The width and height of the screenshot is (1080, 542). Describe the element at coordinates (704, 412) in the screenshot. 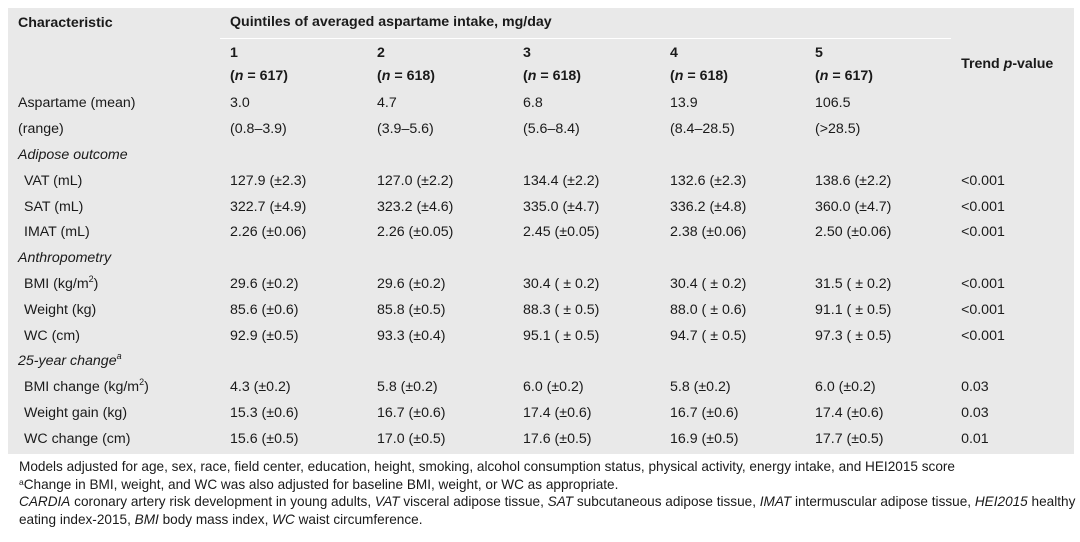

I see `cell-quintile-4: 16.7 (±0.6)` at that location.